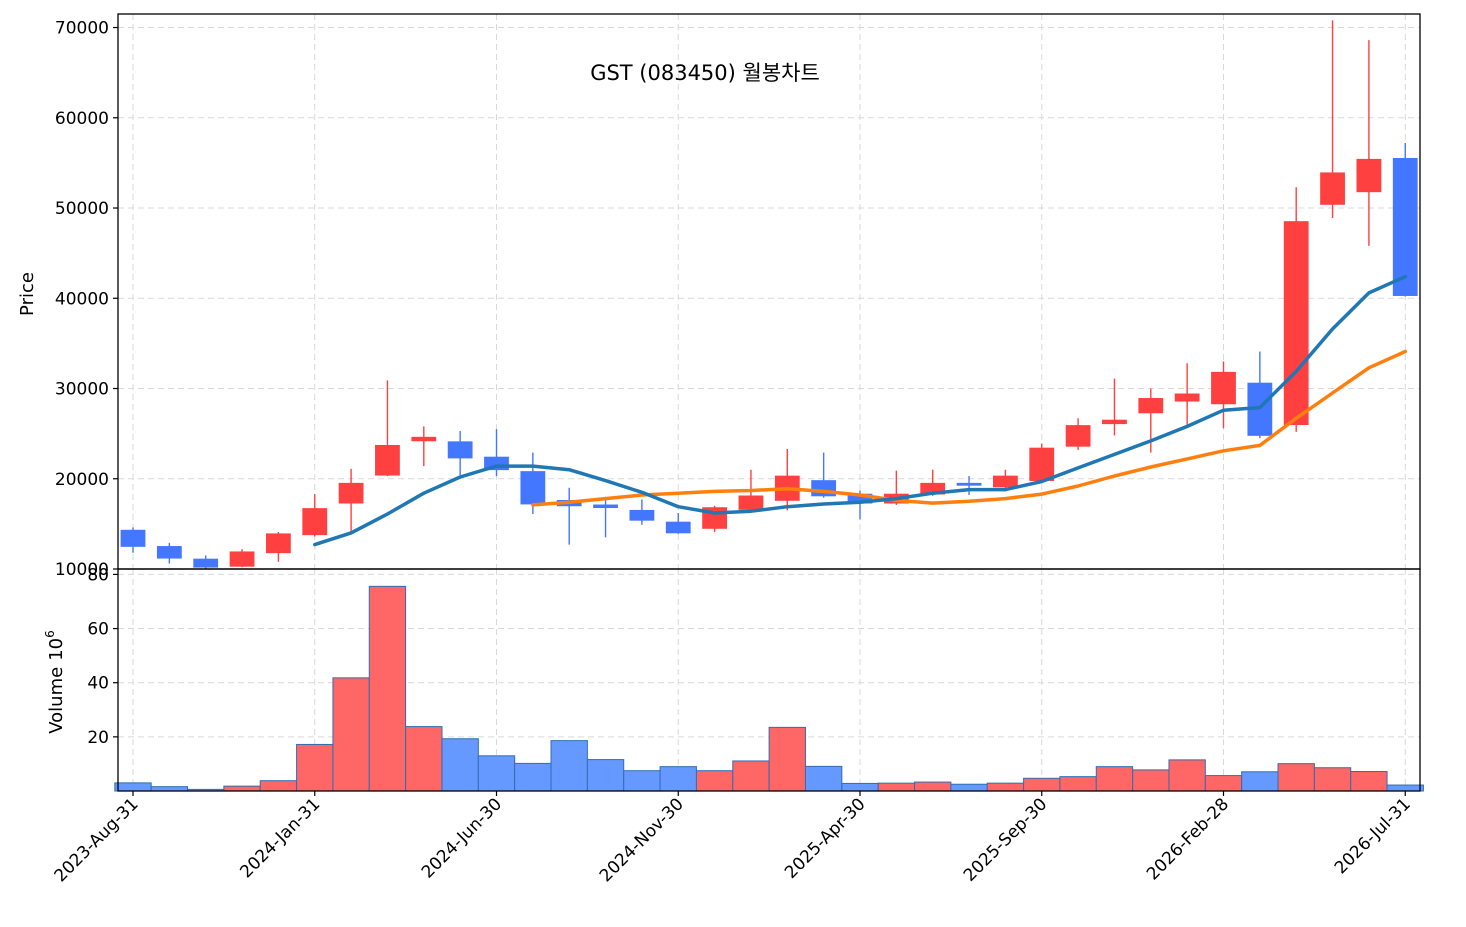  I want to click on volume-tick-label: 60, so click(98, 630).